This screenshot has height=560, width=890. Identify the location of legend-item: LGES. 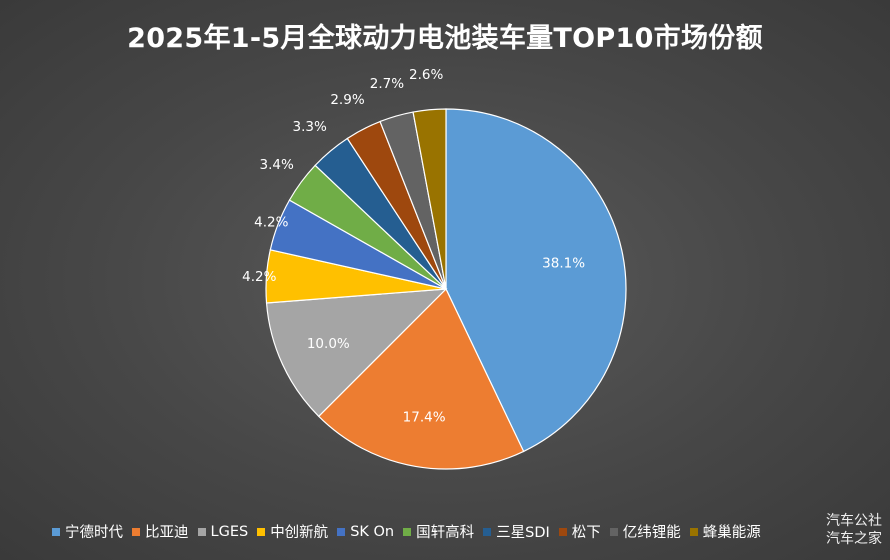
(223, 531).